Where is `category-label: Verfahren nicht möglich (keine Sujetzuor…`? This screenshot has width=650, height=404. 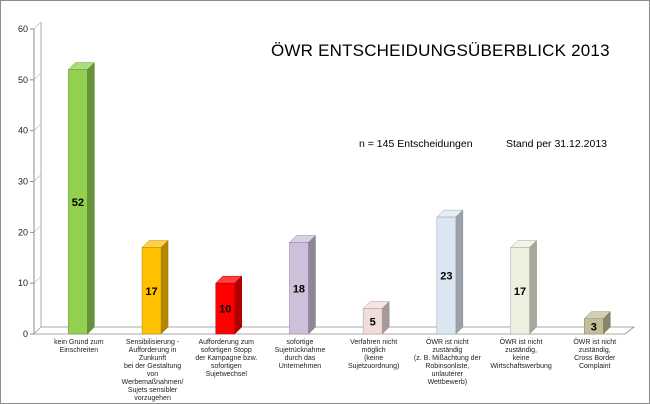
category-label: Verfahren nicht möglich (keine Sujetzuor… is located at coordinates (373, 354).